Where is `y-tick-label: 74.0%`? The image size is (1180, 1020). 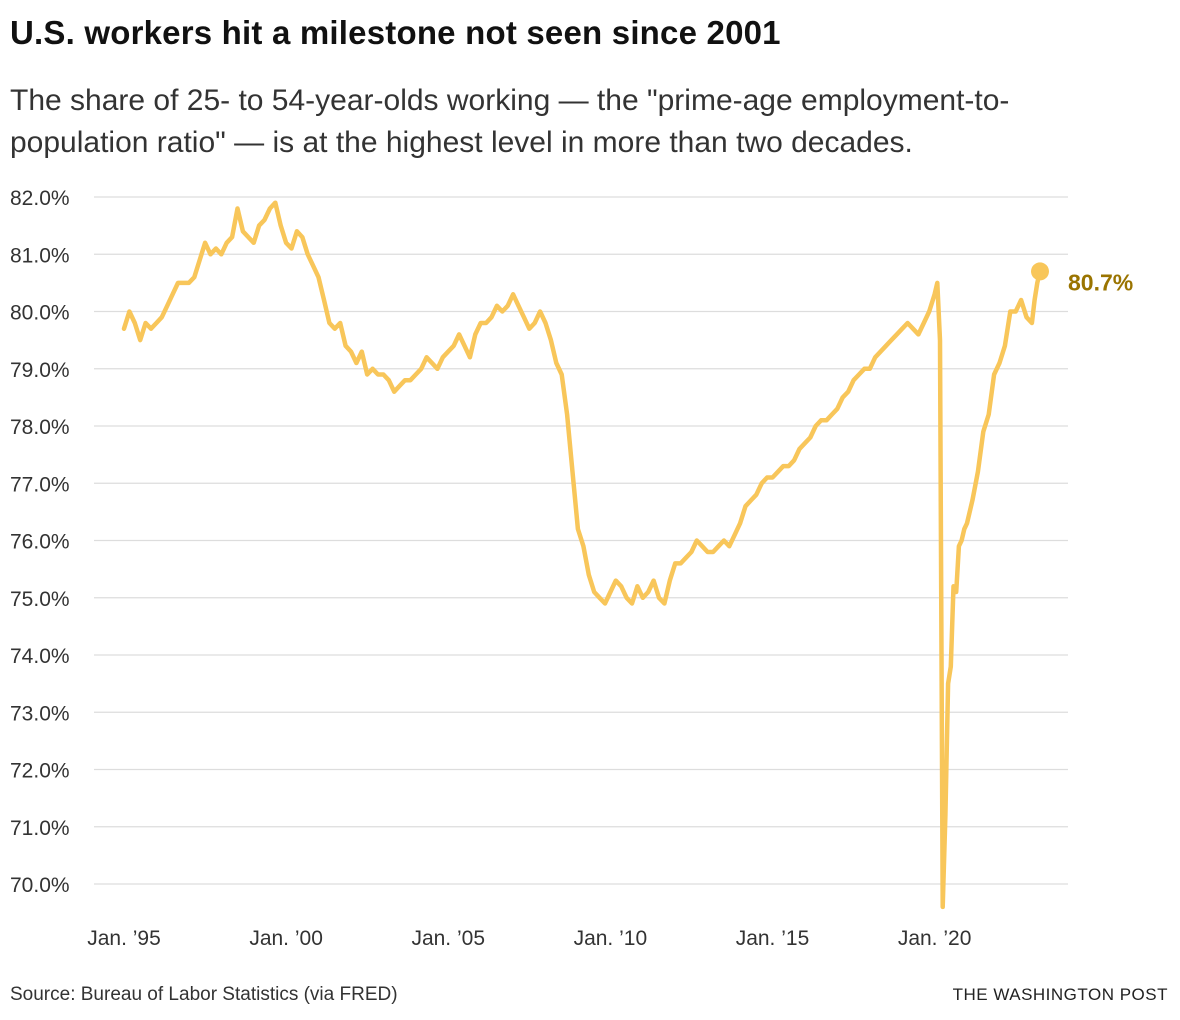 y-tick-label: 74.0% is located at coordinates (40, 656).